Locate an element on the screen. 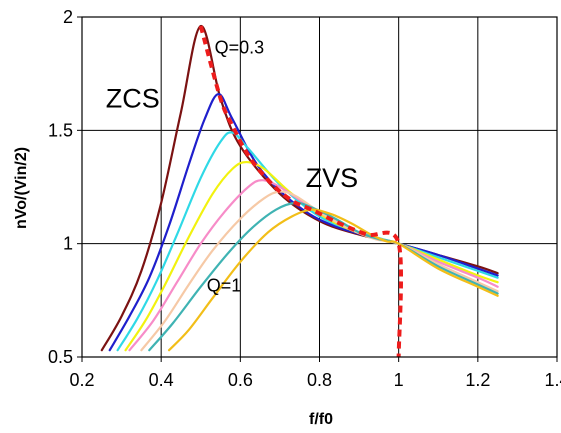  x-tick-label: 0.4 is located at coordinates (161, 380).